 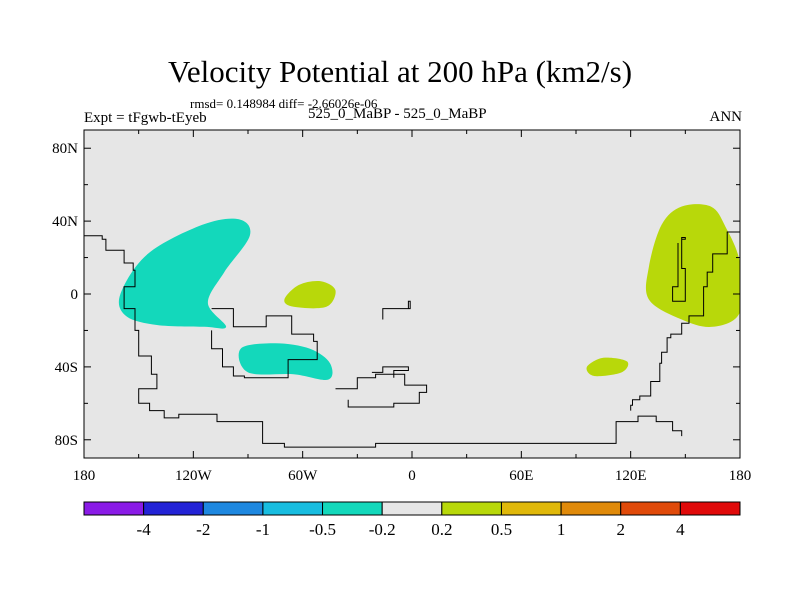 What do you see at coordinates (284, 103) in the screenshot?
I see `chart-subtitle: rmsd= 0.148984 diff= -2.66026e-06` at bounding box center [284, 103].